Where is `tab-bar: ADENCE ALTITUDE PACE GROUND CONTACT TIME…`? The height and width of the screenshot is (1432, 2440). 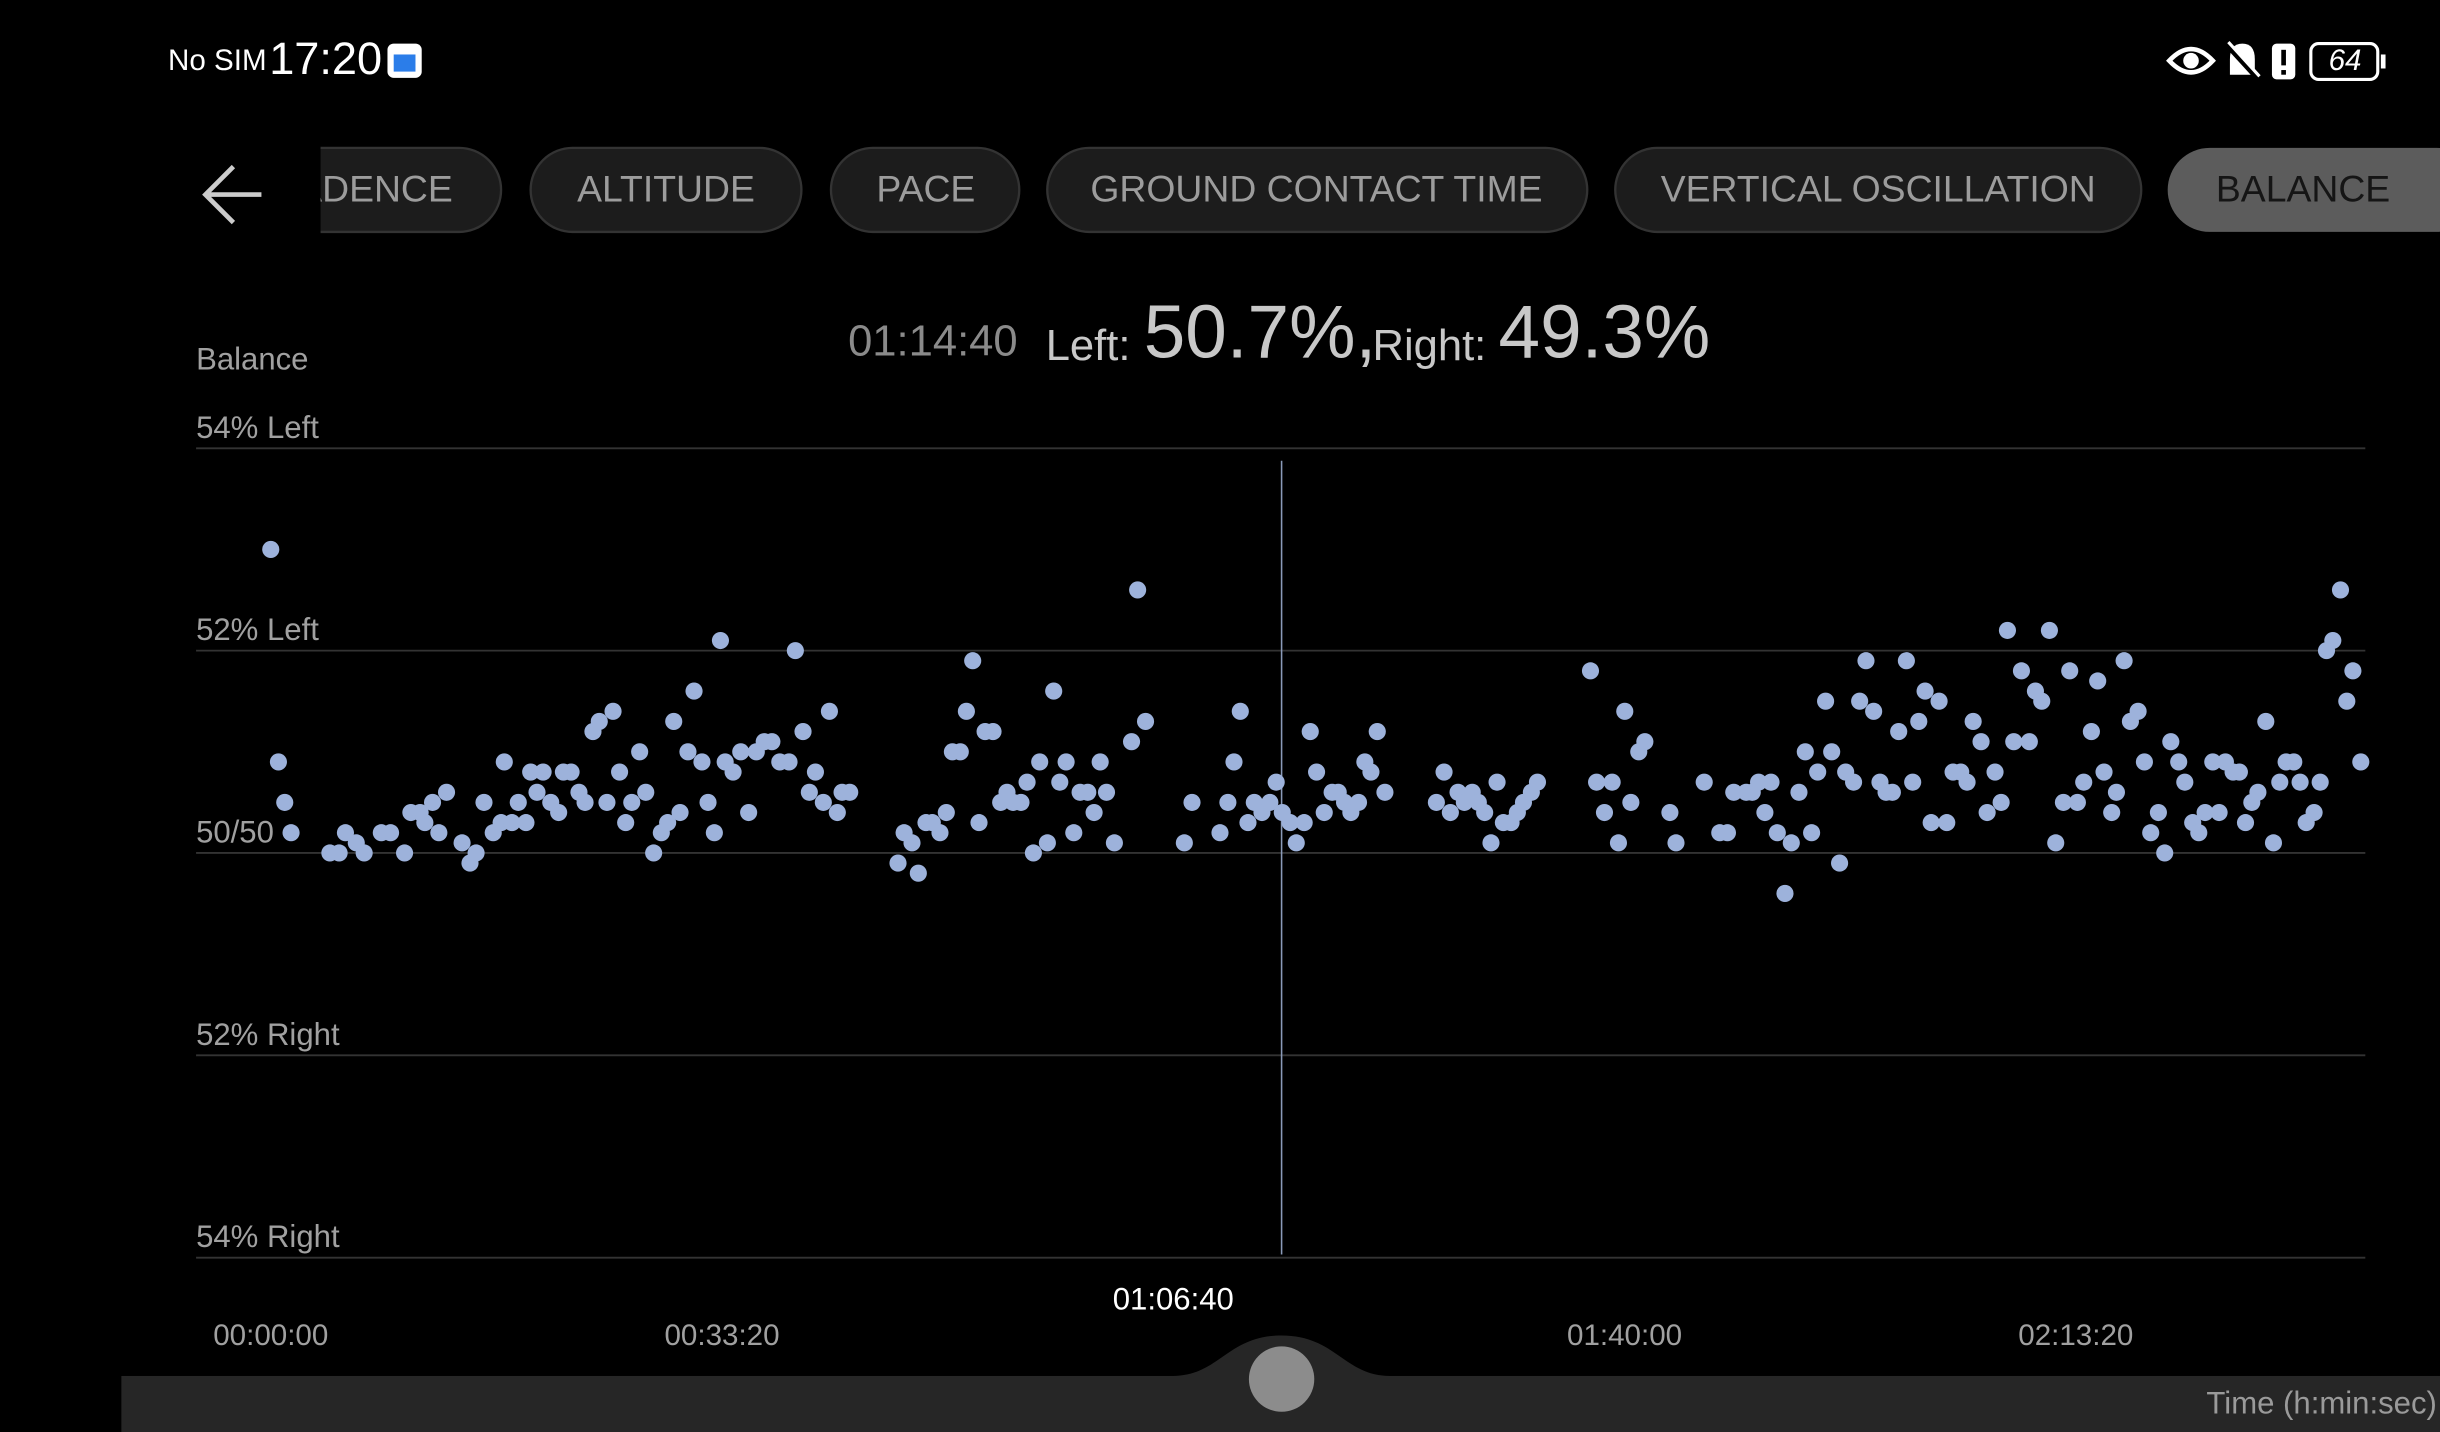 tab-bar: ADENCE ALTITUDE PACE GROUND CONTACT TIME… is located at coordinates (1336, 190).